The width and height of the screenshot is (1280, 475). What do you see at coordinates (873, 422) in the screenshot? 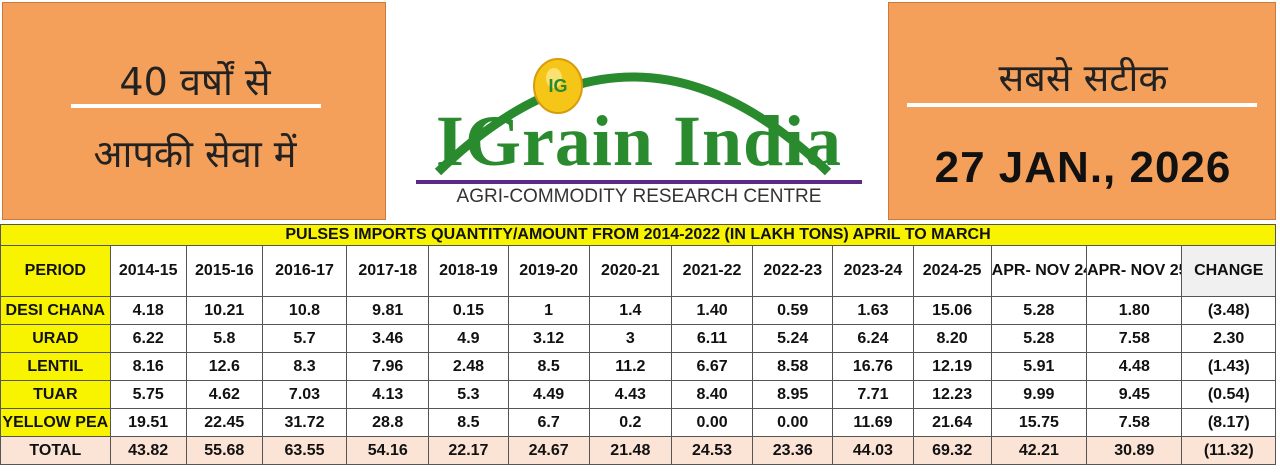
I see `table-cell: 11.69` at bounding box center [873, 422].